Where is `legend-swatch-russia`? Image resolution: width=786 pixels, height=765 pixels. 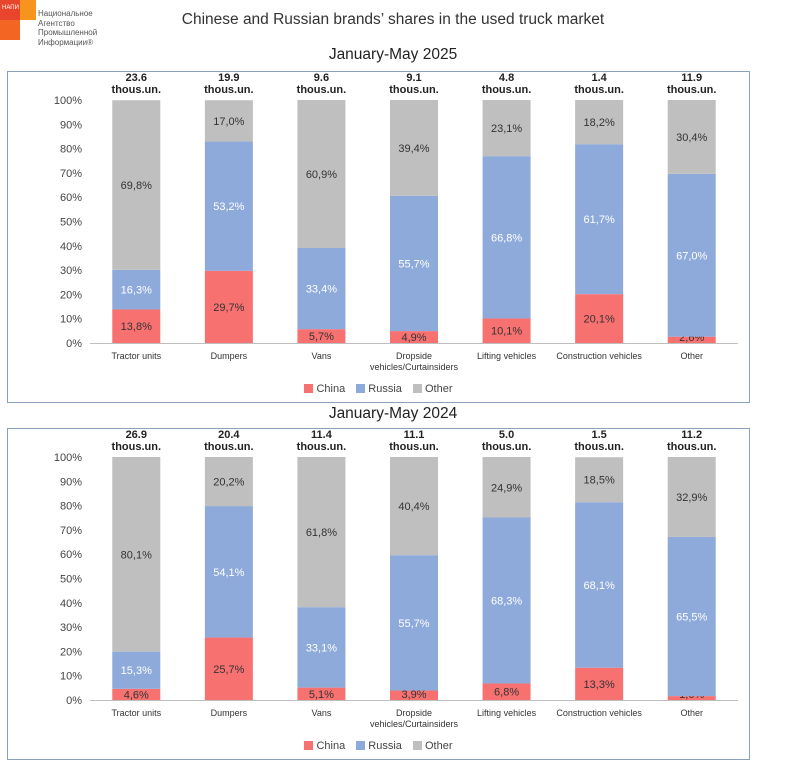 legend-swatch-russia is located at coordinates (361, 388).